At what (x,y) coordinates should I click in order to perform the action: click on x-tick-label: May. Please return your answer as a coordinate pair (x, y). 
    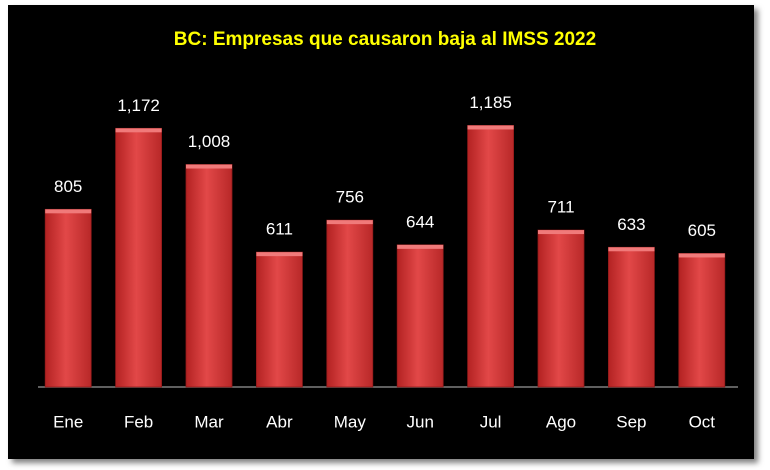
    Looking at the image, I should click on (350, 421).